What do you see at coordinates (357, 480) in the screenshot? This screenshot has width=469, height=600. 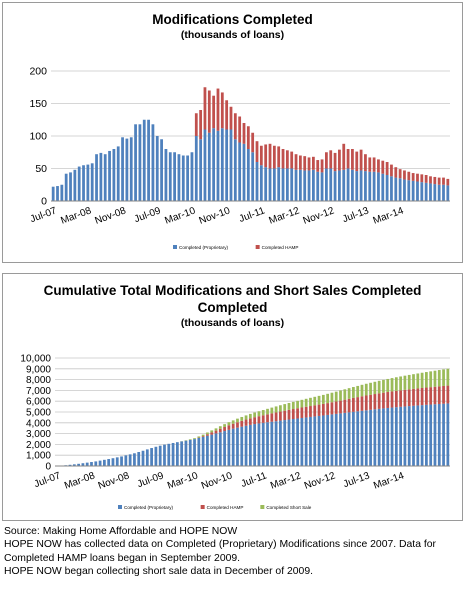 I see `x-tick-label: Jul-13` at bounding box center [357, 480].